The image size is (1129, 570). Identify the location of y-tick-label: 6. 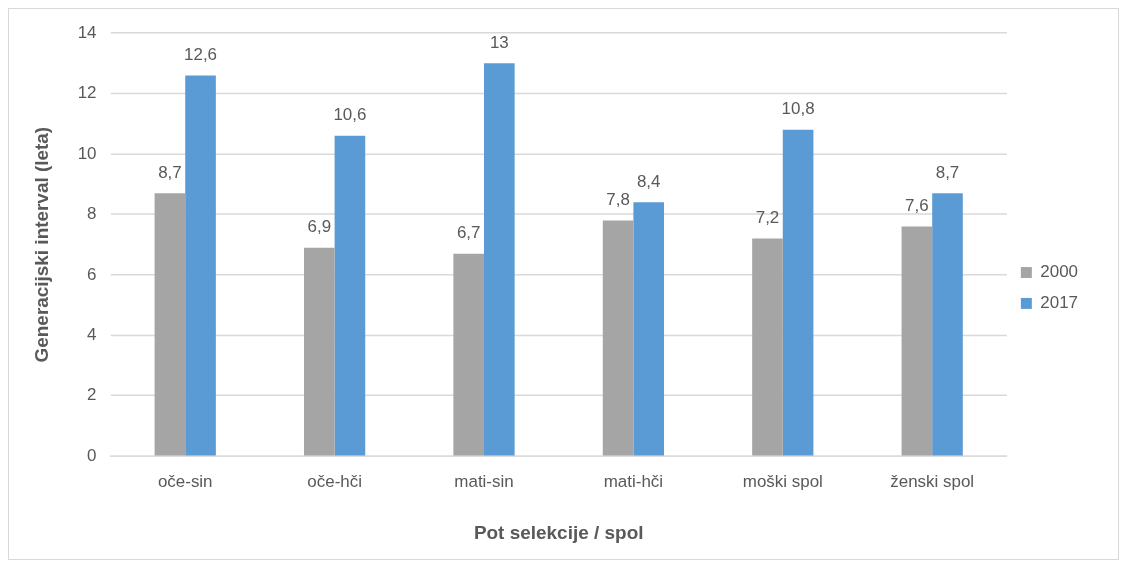
(92, 274).